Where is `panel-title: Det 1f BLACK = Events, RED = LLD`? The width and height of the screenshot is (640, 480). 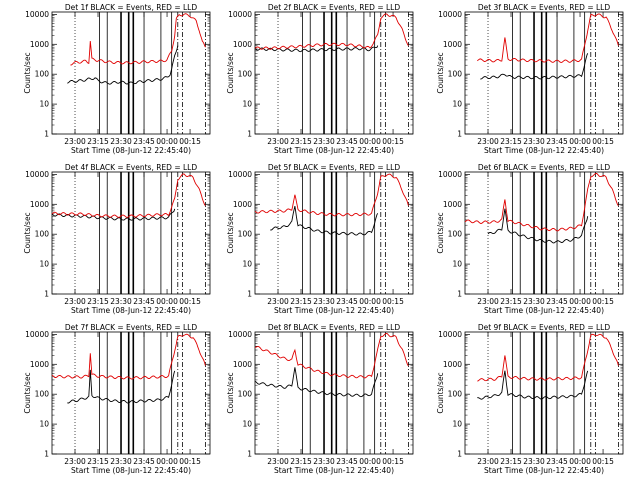 panel-title: Det 1f BLACK = Events, RED = LLD is located at coordinates (131, 7).